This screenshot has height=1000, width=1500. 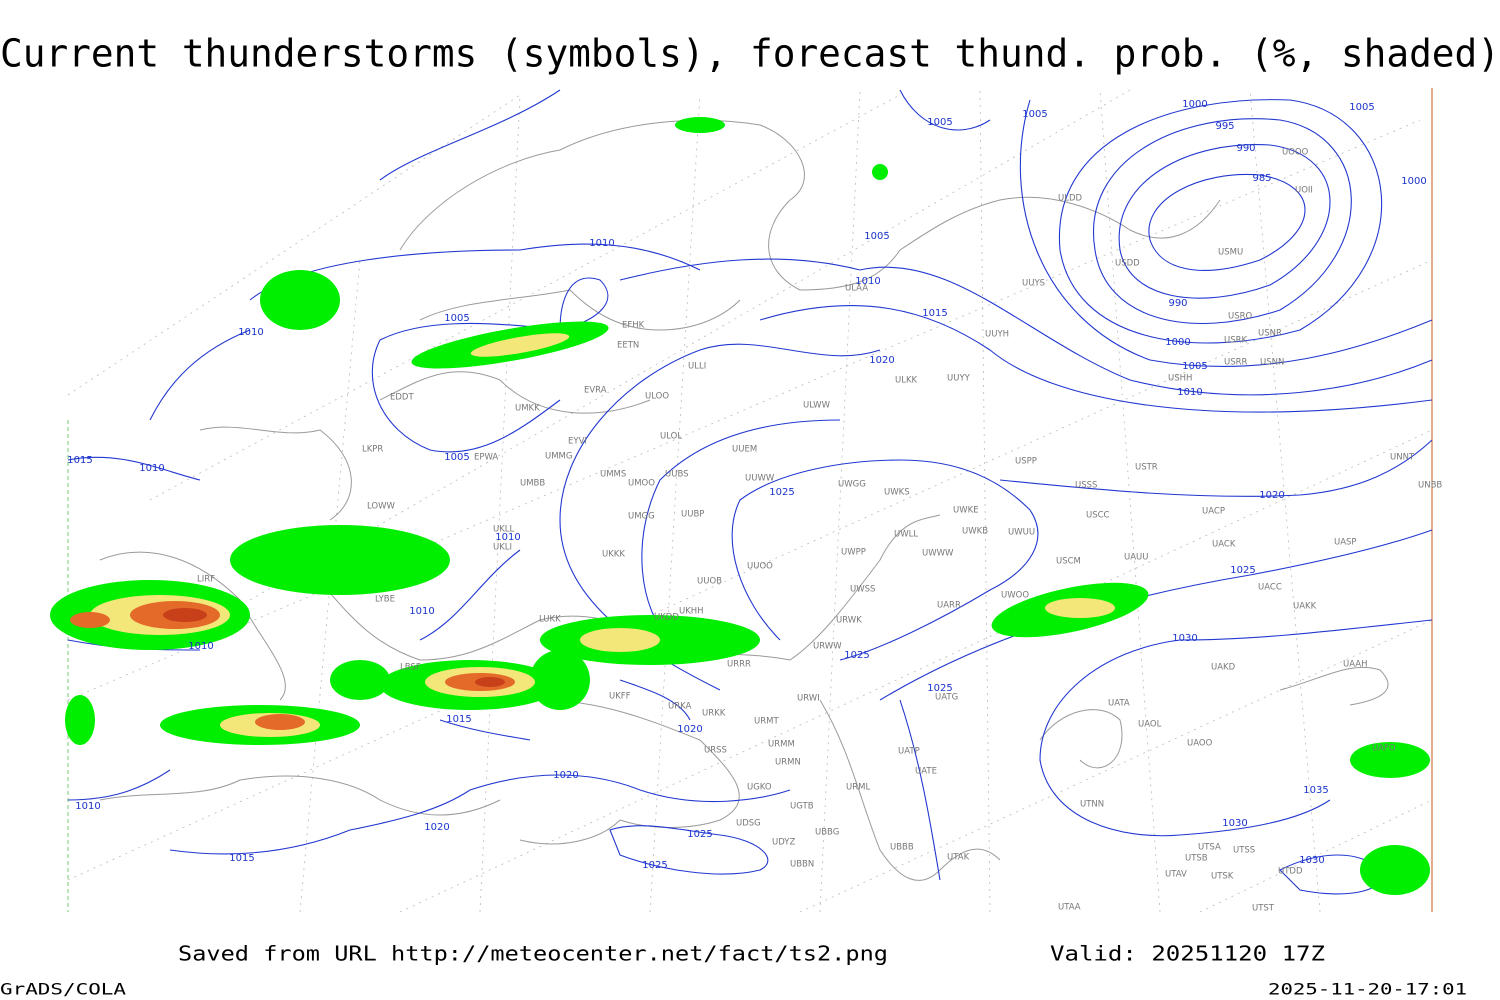 I want to click on station-label: UUWW, so click(x=760, y=479).